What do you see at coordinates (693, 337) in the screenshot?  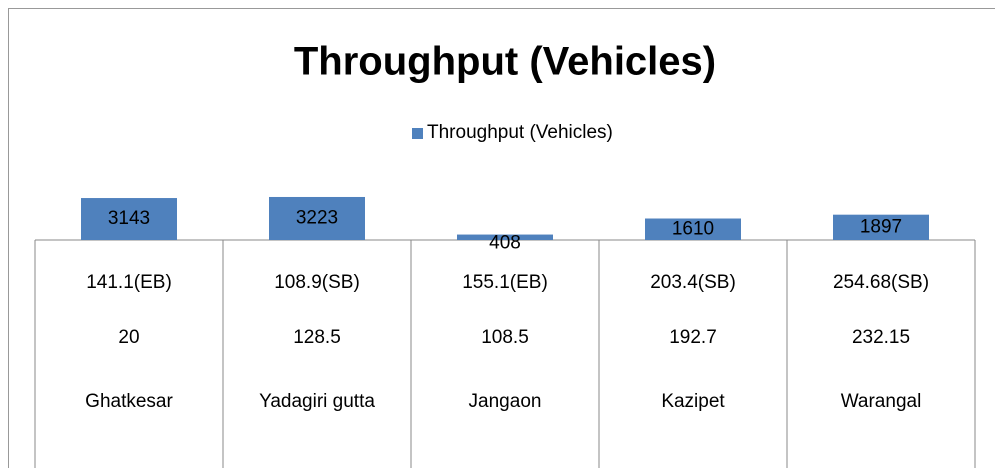 I see `table-cell: 192.7` at bounding box center [693, 337].